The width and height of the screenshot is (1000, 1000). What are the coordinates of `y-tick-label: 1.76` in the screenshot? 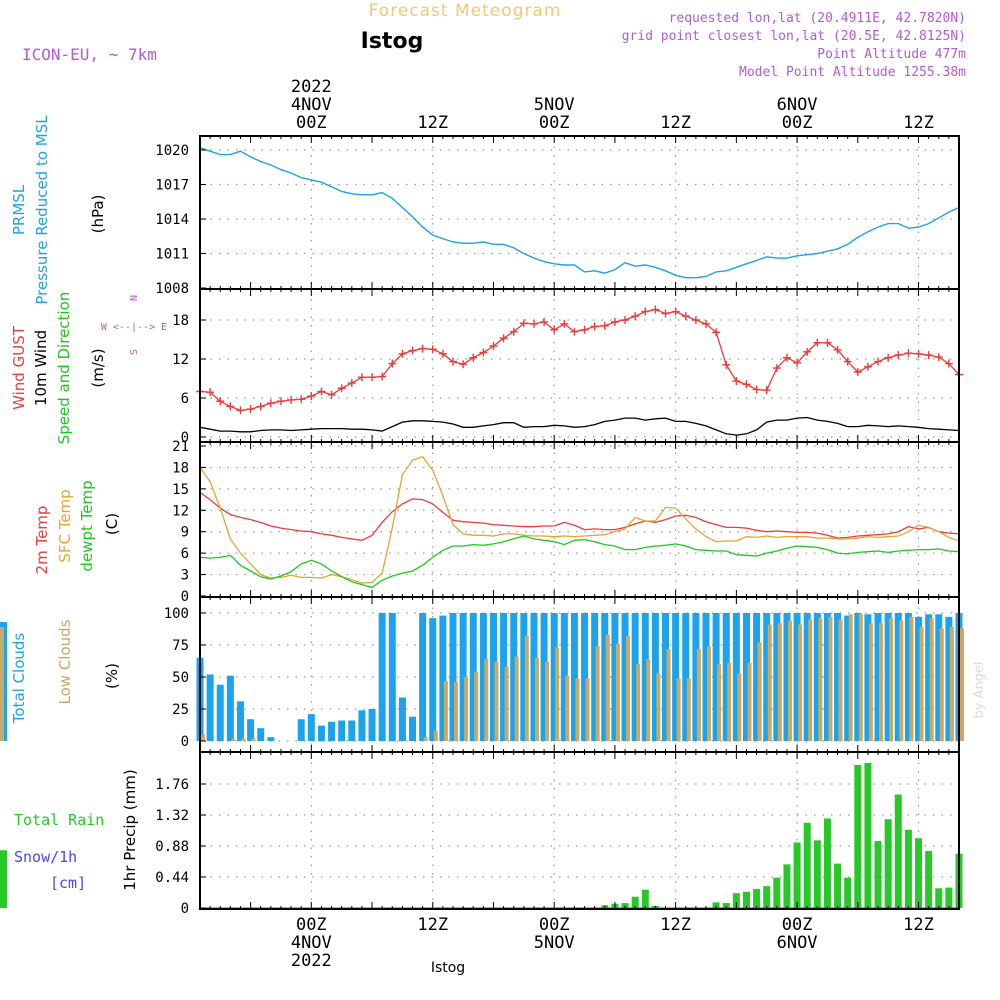 It's located at (172, 785).